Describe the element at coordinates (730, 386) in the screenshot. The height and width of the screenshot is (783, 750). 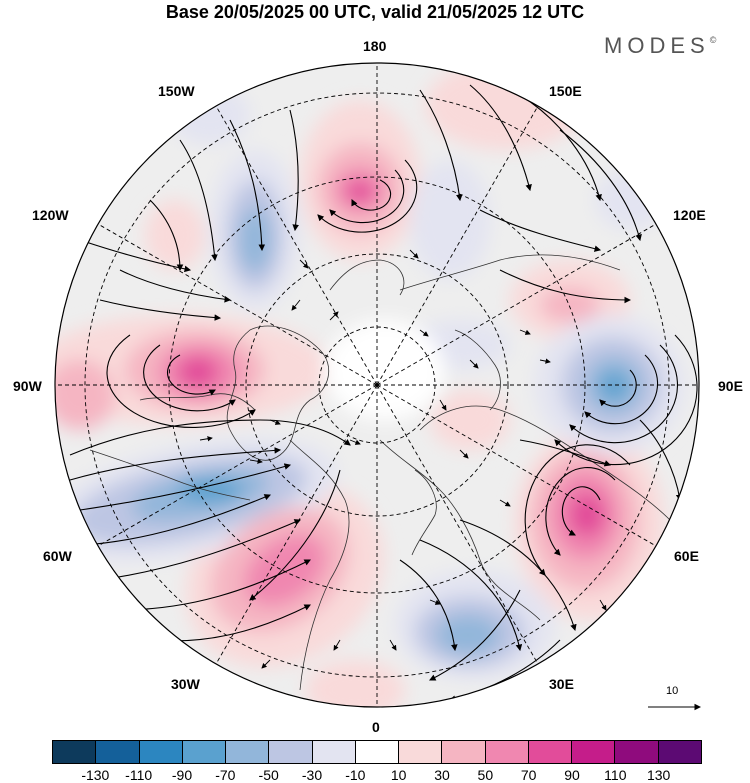
I see `lon-label-90e: 90E` at that location.